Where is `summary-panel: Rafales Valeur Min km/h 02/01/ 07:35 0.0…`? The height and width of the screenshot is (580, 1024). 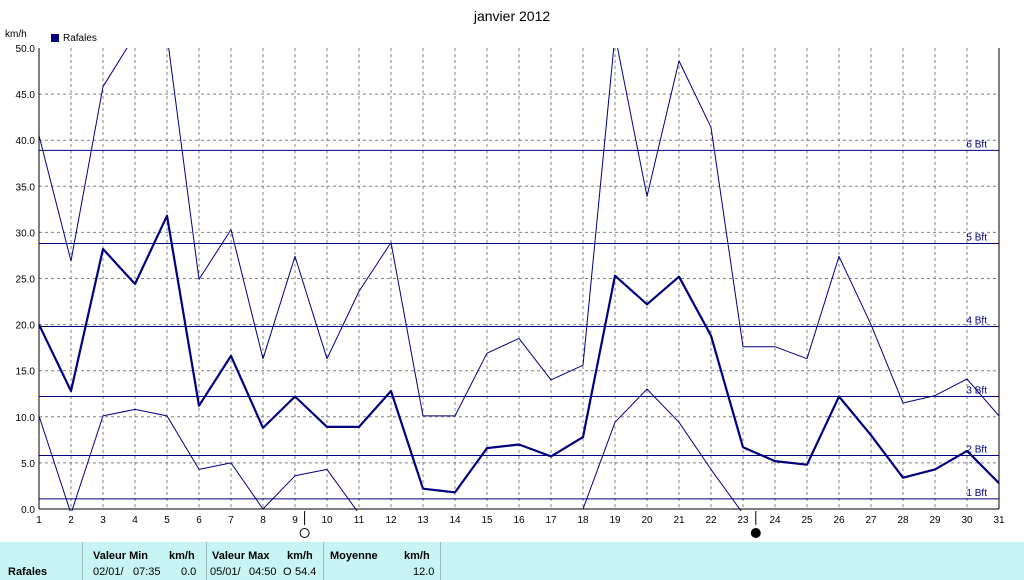
summary-panel: Rafales Valeur Min km/h 02/01/ 07:35 0.0… is located at coordinates (512, 561).